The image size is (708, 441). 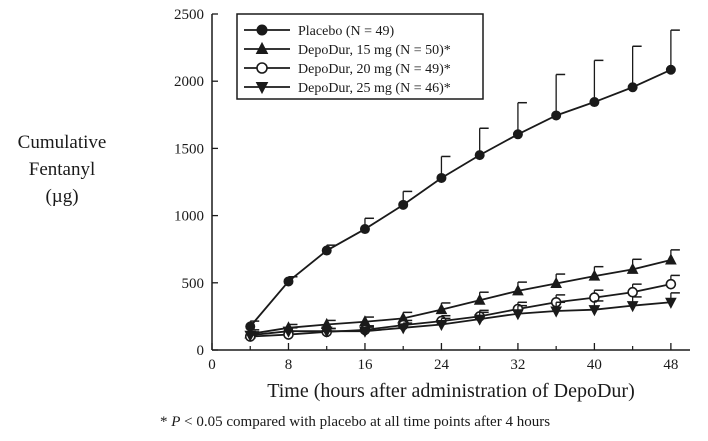 I want to click on legend-label-0: Placebo (N = 49), so click(x=346, y=31).